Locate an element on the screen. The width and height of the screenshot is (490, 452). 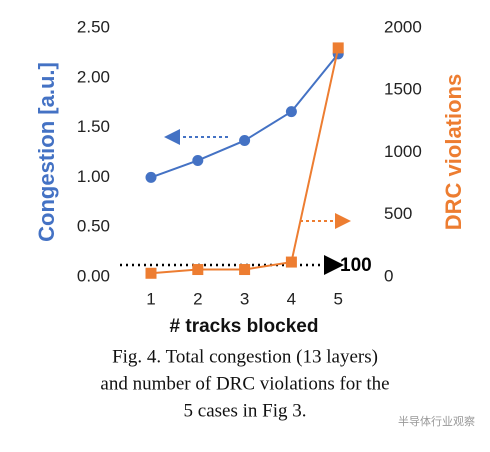
x-tick-label: 3 is located at coordinates (244, 298).